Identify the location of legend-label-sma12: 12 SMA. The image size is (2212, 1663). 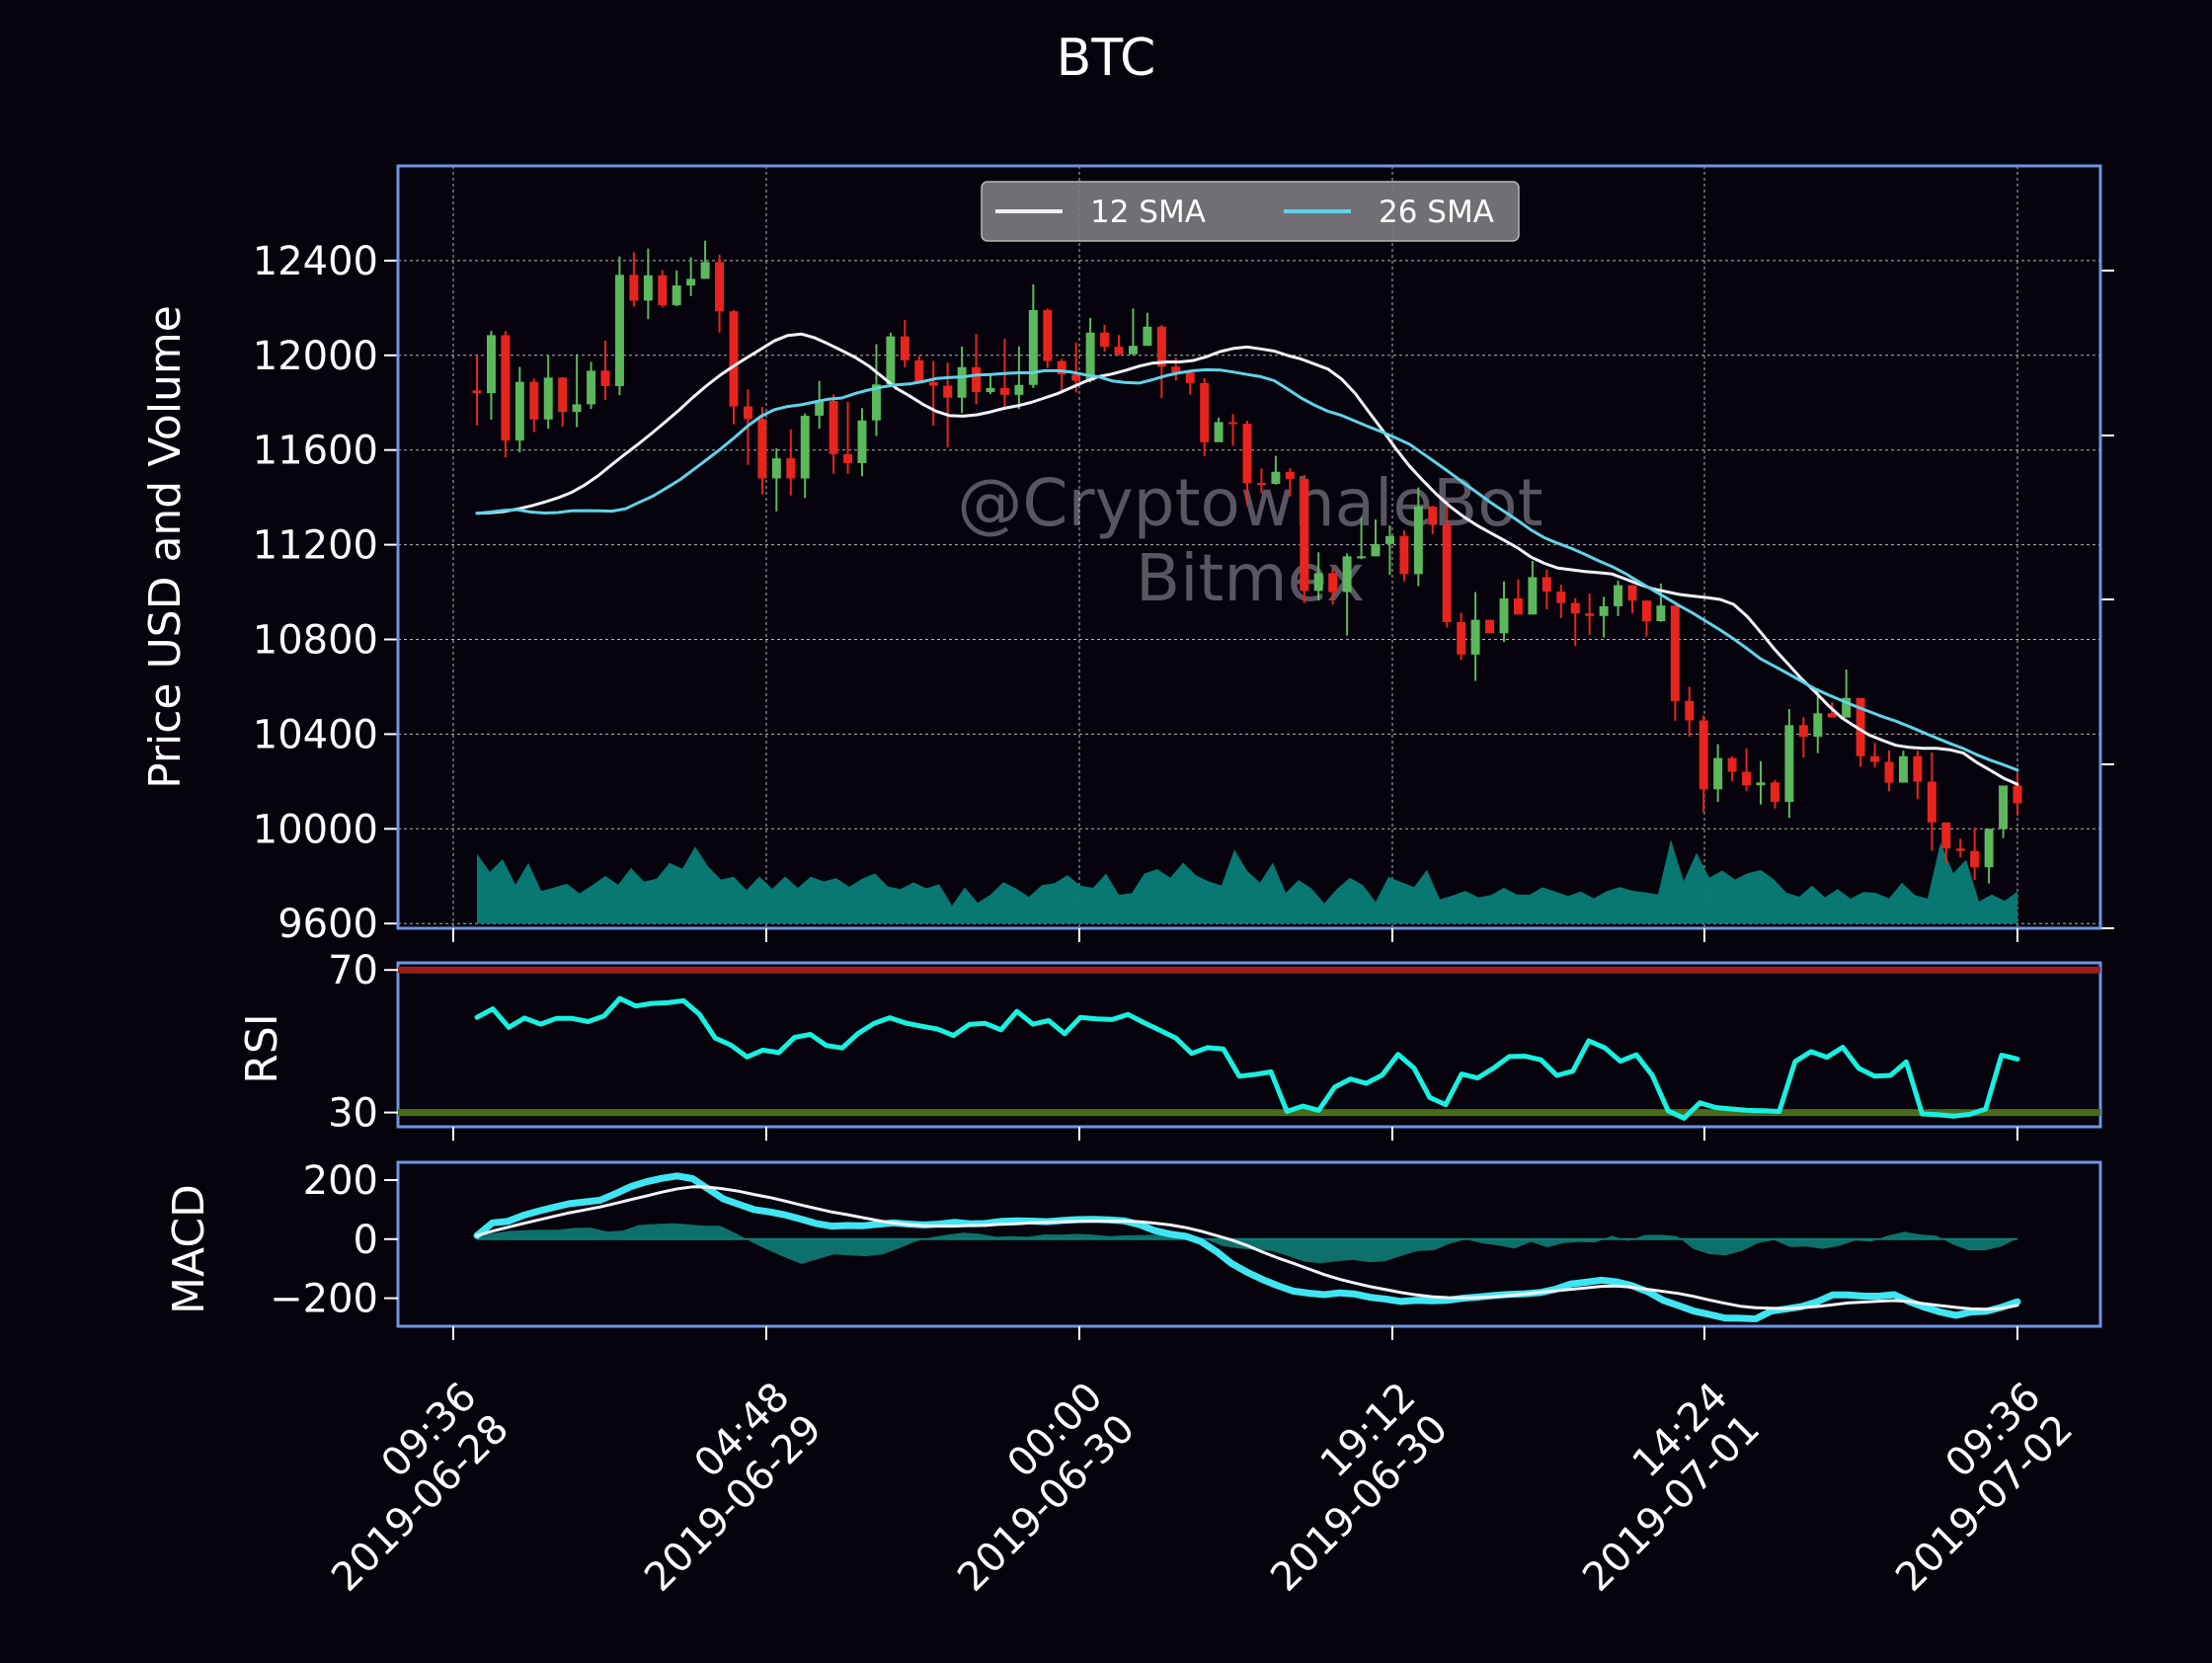
(1148, 212).